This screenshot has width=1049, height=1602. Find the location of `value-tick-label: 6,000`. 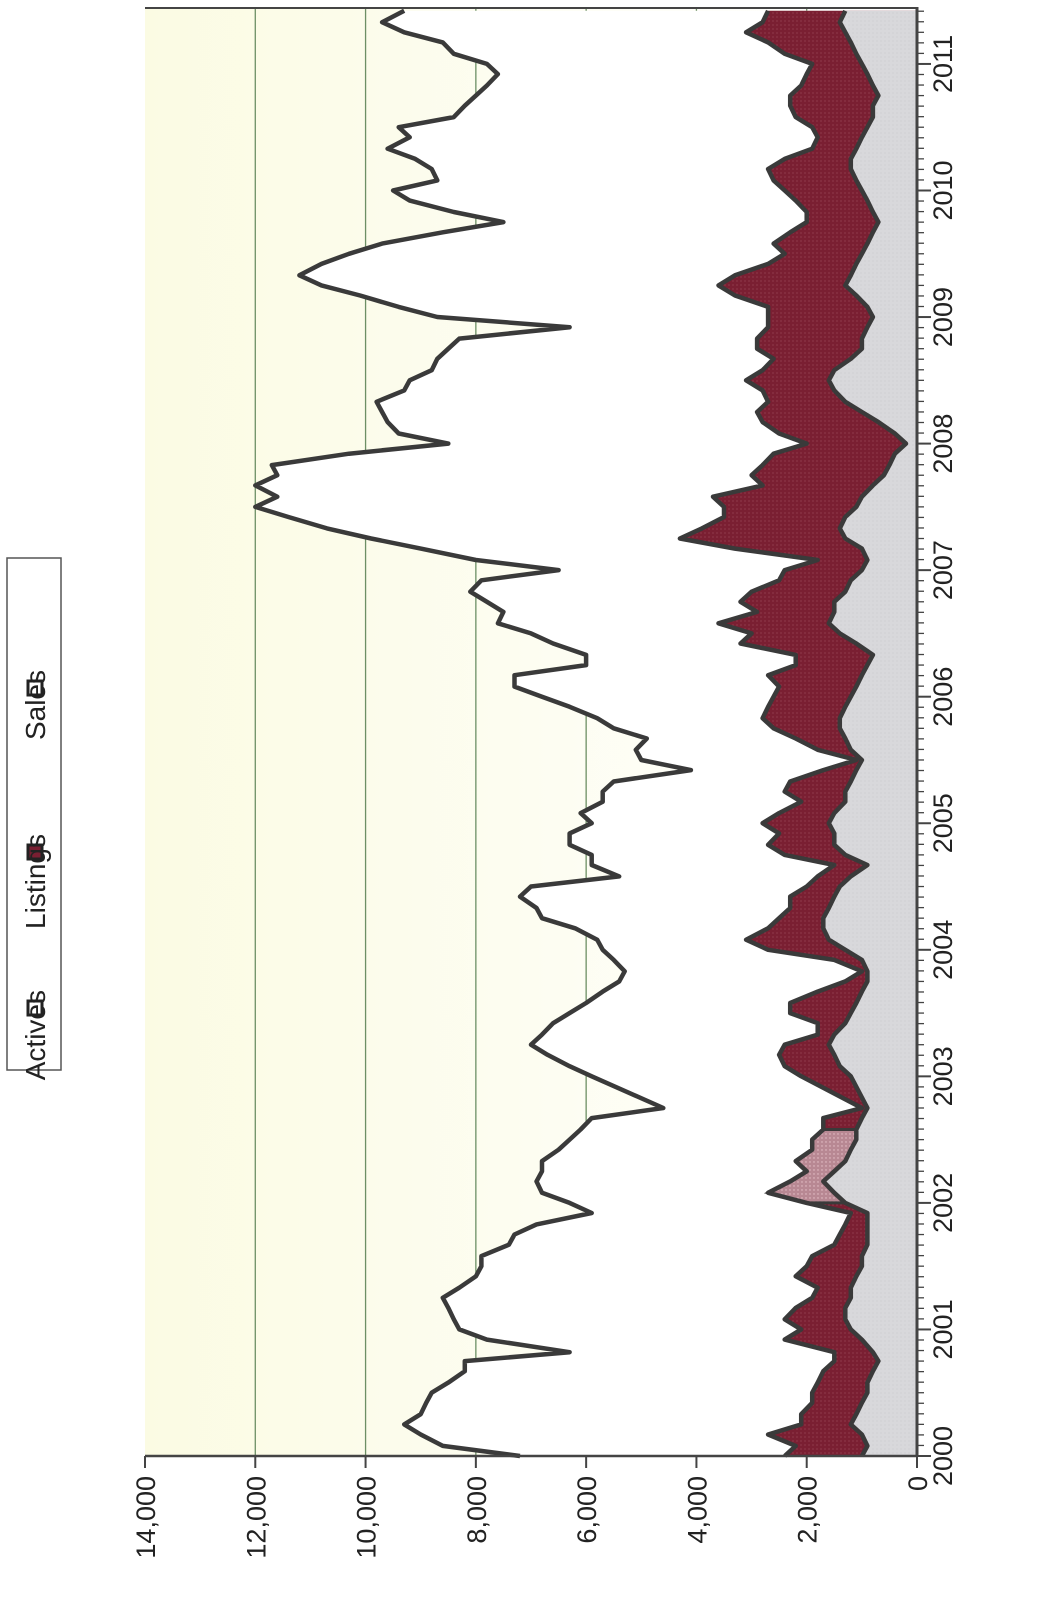

value-tick-label: 6,000 is located at coordinates (587, 1510).